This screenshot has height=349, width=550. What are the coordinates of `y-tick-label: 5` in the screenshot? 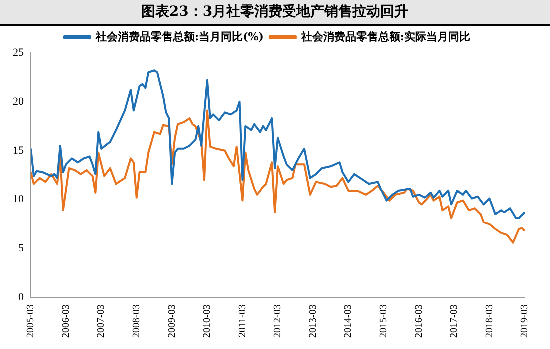 It's located at (21, 248).